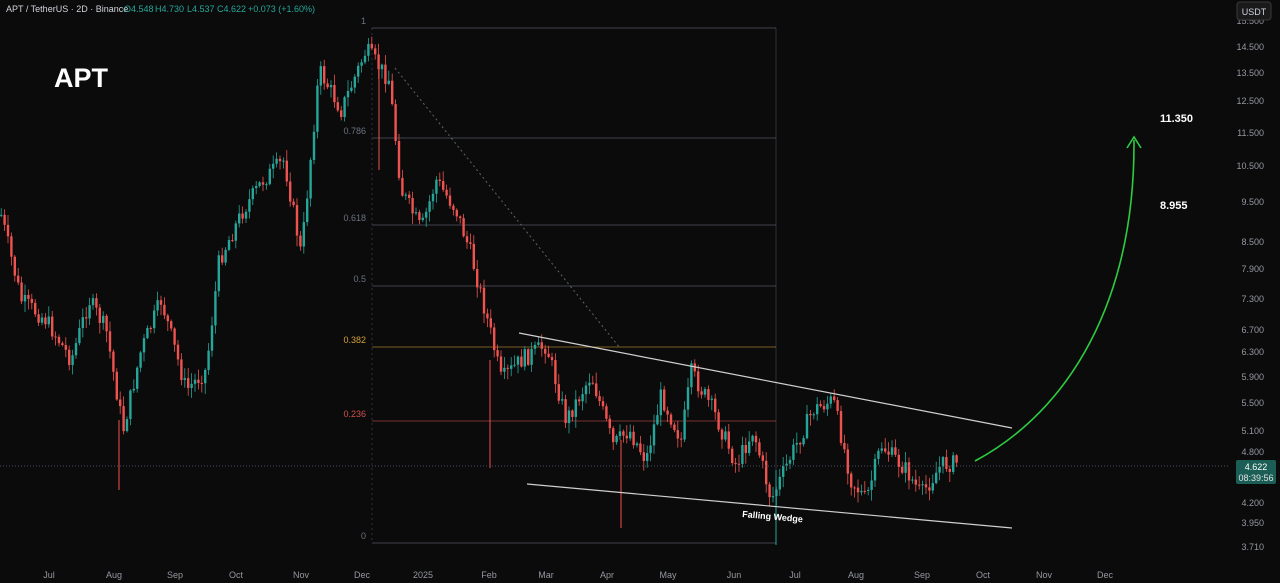 Image resolution: width=1280 pixels, height=583 pixels. What do you see at coordinates (1252, 403) in the screenshot?
I see `price-tick: 5.500` at bounding box center [1252, 403].